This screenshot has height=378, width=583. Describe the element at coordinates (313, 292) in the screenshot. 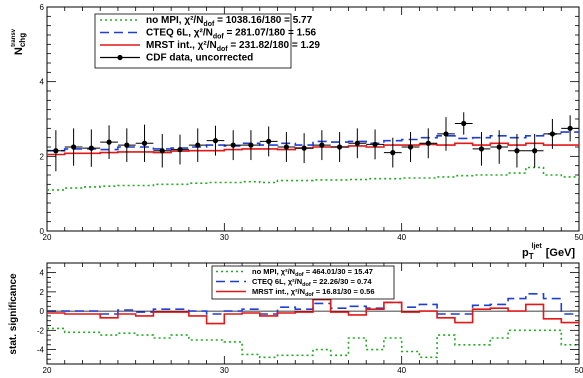

I see `legend-label-mrst: MRST int., χ²/Ndof = 16.81/30 = 0.56` at that location.